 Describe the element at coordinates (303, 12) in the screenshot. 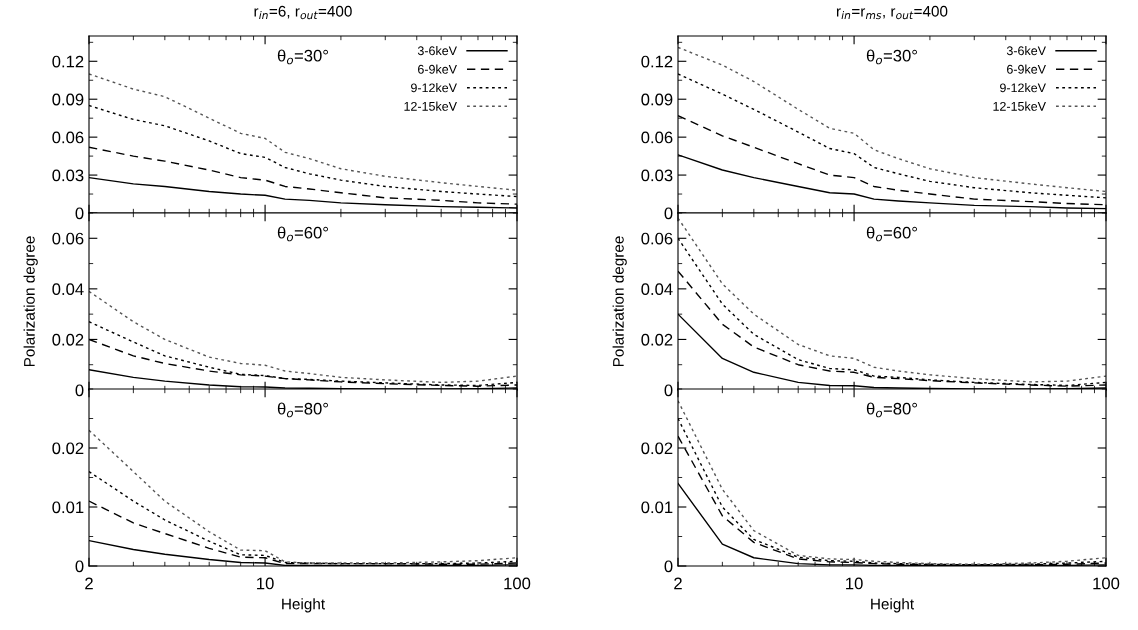

I see `chart-title: r$_{in}$=6, r$_{out}$=400` at that location.